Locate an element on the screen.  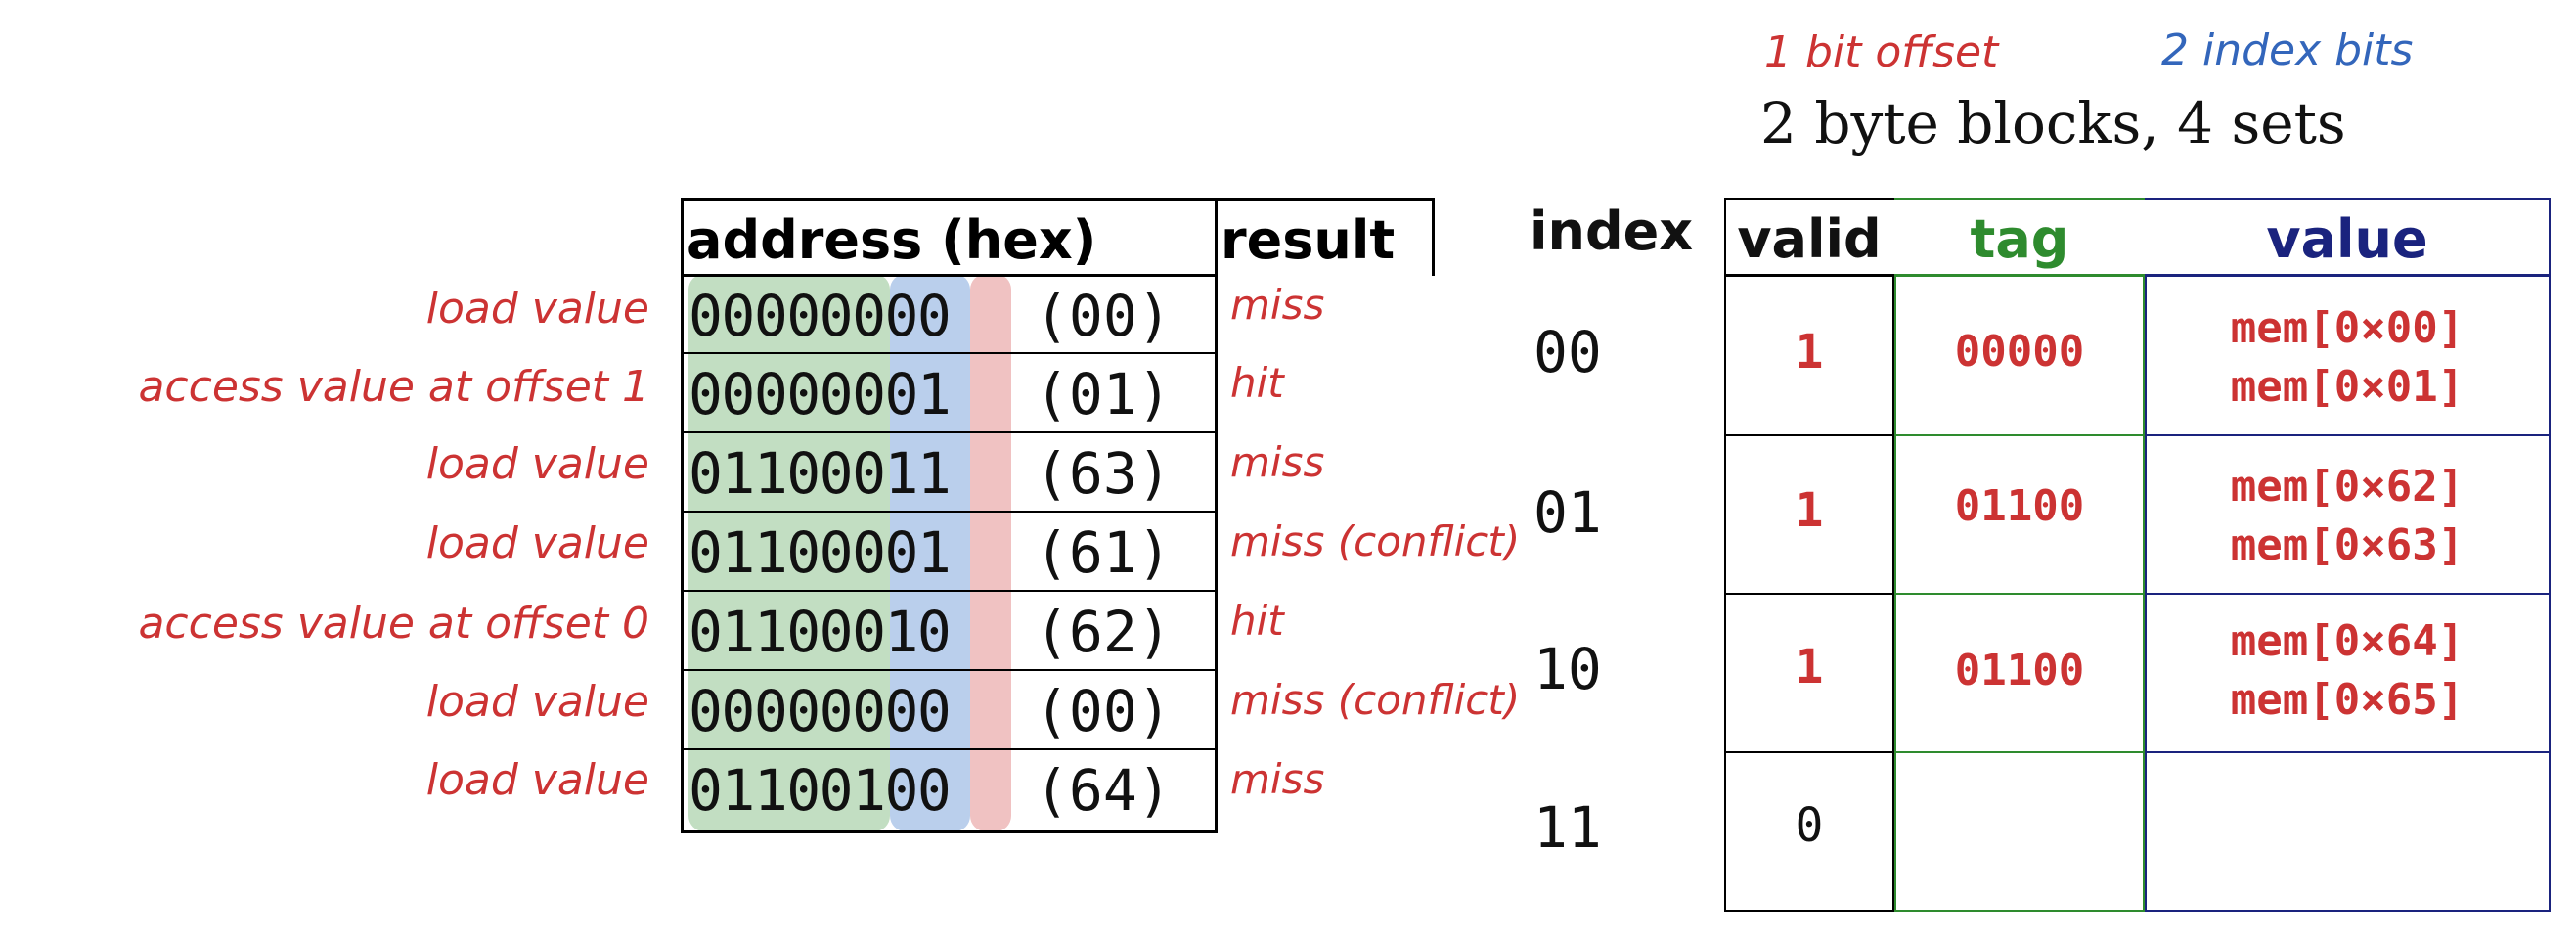
block-value-line: mem[0×62] is located at coordinates (2347, 487).